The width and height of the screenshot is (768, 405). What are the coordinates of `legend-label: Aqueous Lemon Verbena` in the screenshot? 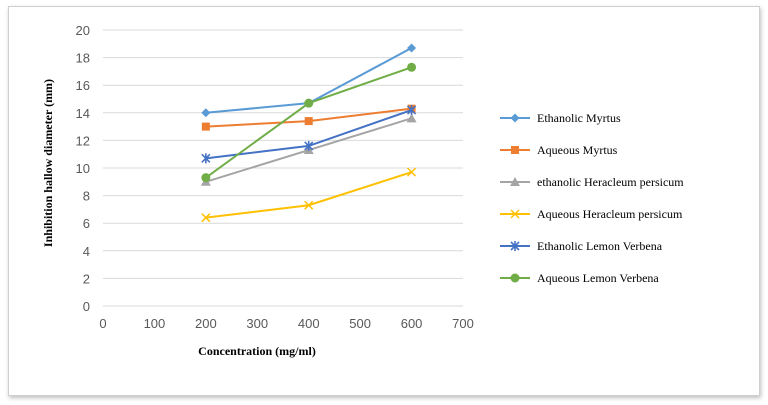 It's located at (598, 278).